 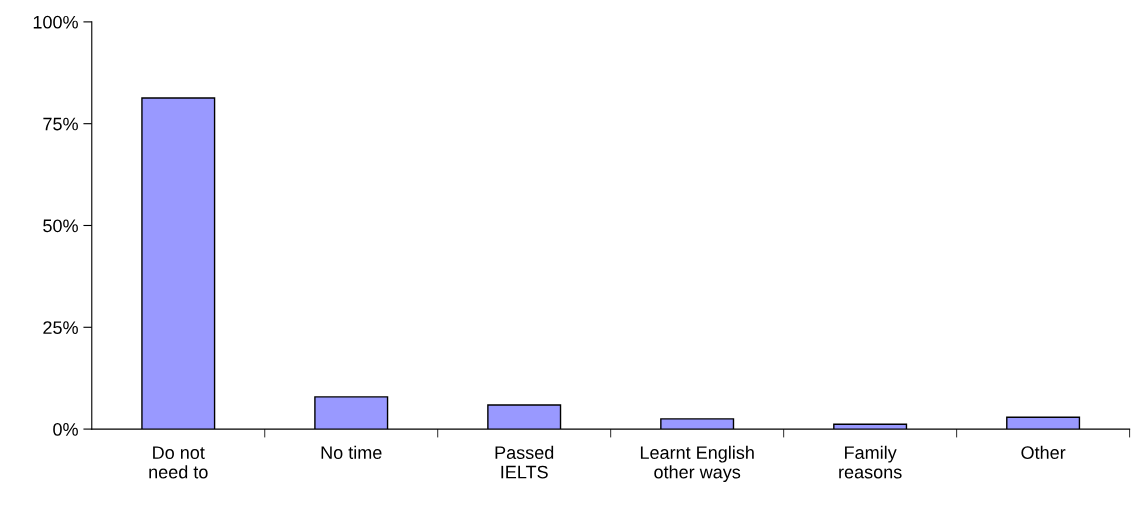 What do you see at coordinates (351, 452) in the screenshot?
I see `x-tick-label: No time` at bounding box center [351, 452].